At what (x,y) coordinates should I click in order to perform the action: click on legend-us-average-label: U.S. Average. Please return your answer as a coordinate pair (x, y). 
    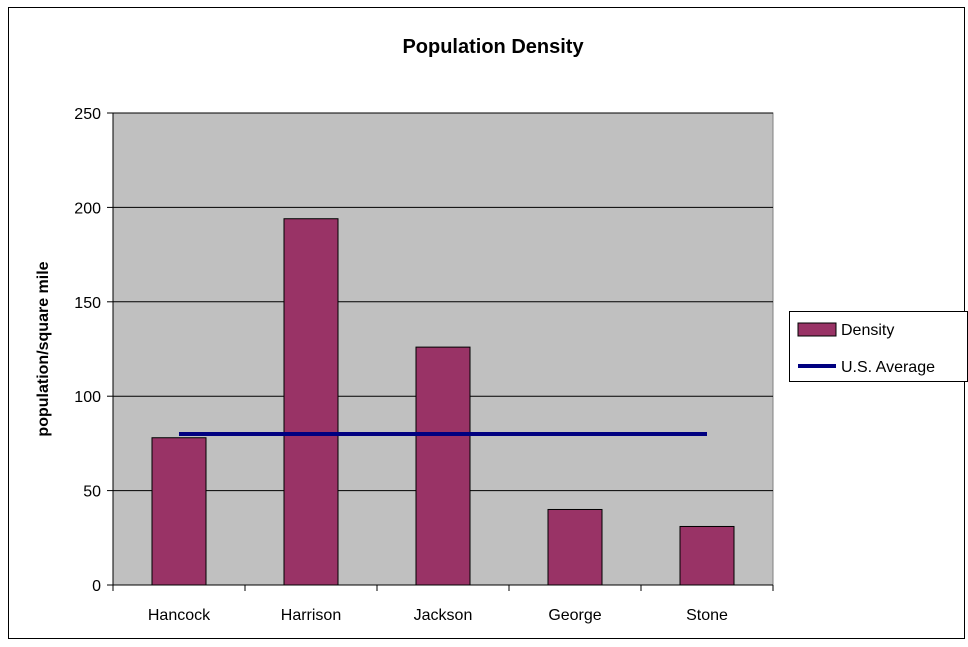
    Looking at the image, I should click on (888, 367).